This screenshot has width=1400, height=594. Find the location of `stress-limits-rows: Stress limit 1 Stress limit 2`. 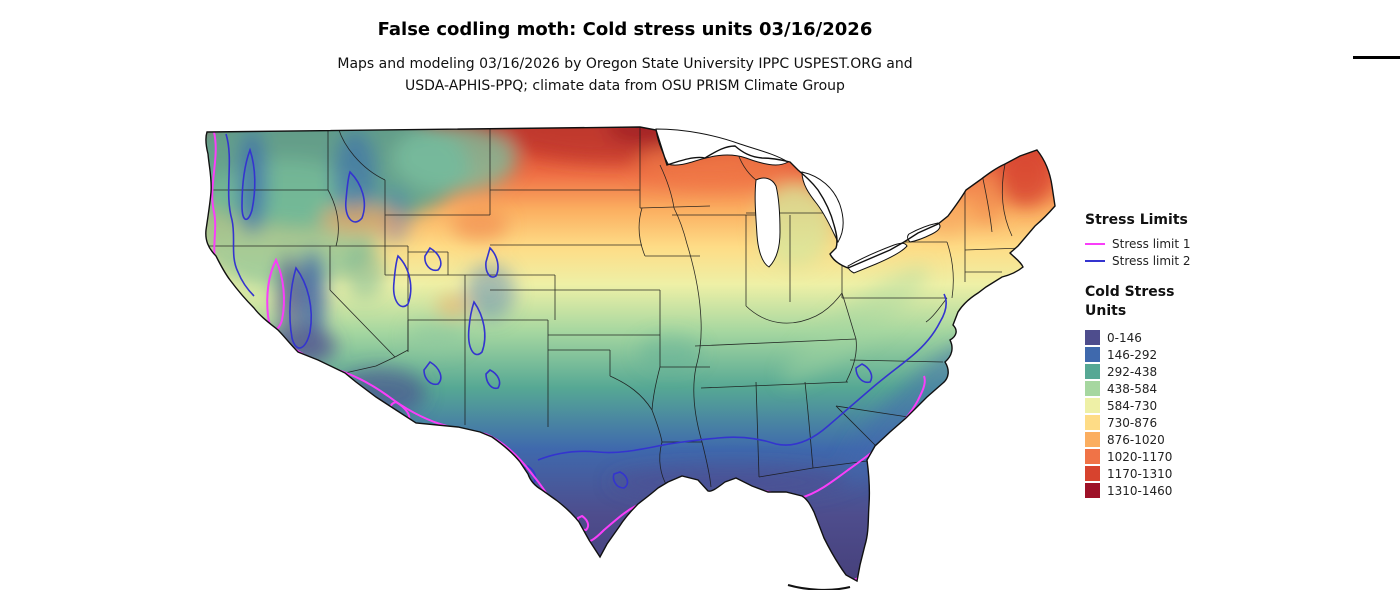

stress-limits-rows: Stress limit 1 Stress limit 2 is located at coordinates (1160, 252).